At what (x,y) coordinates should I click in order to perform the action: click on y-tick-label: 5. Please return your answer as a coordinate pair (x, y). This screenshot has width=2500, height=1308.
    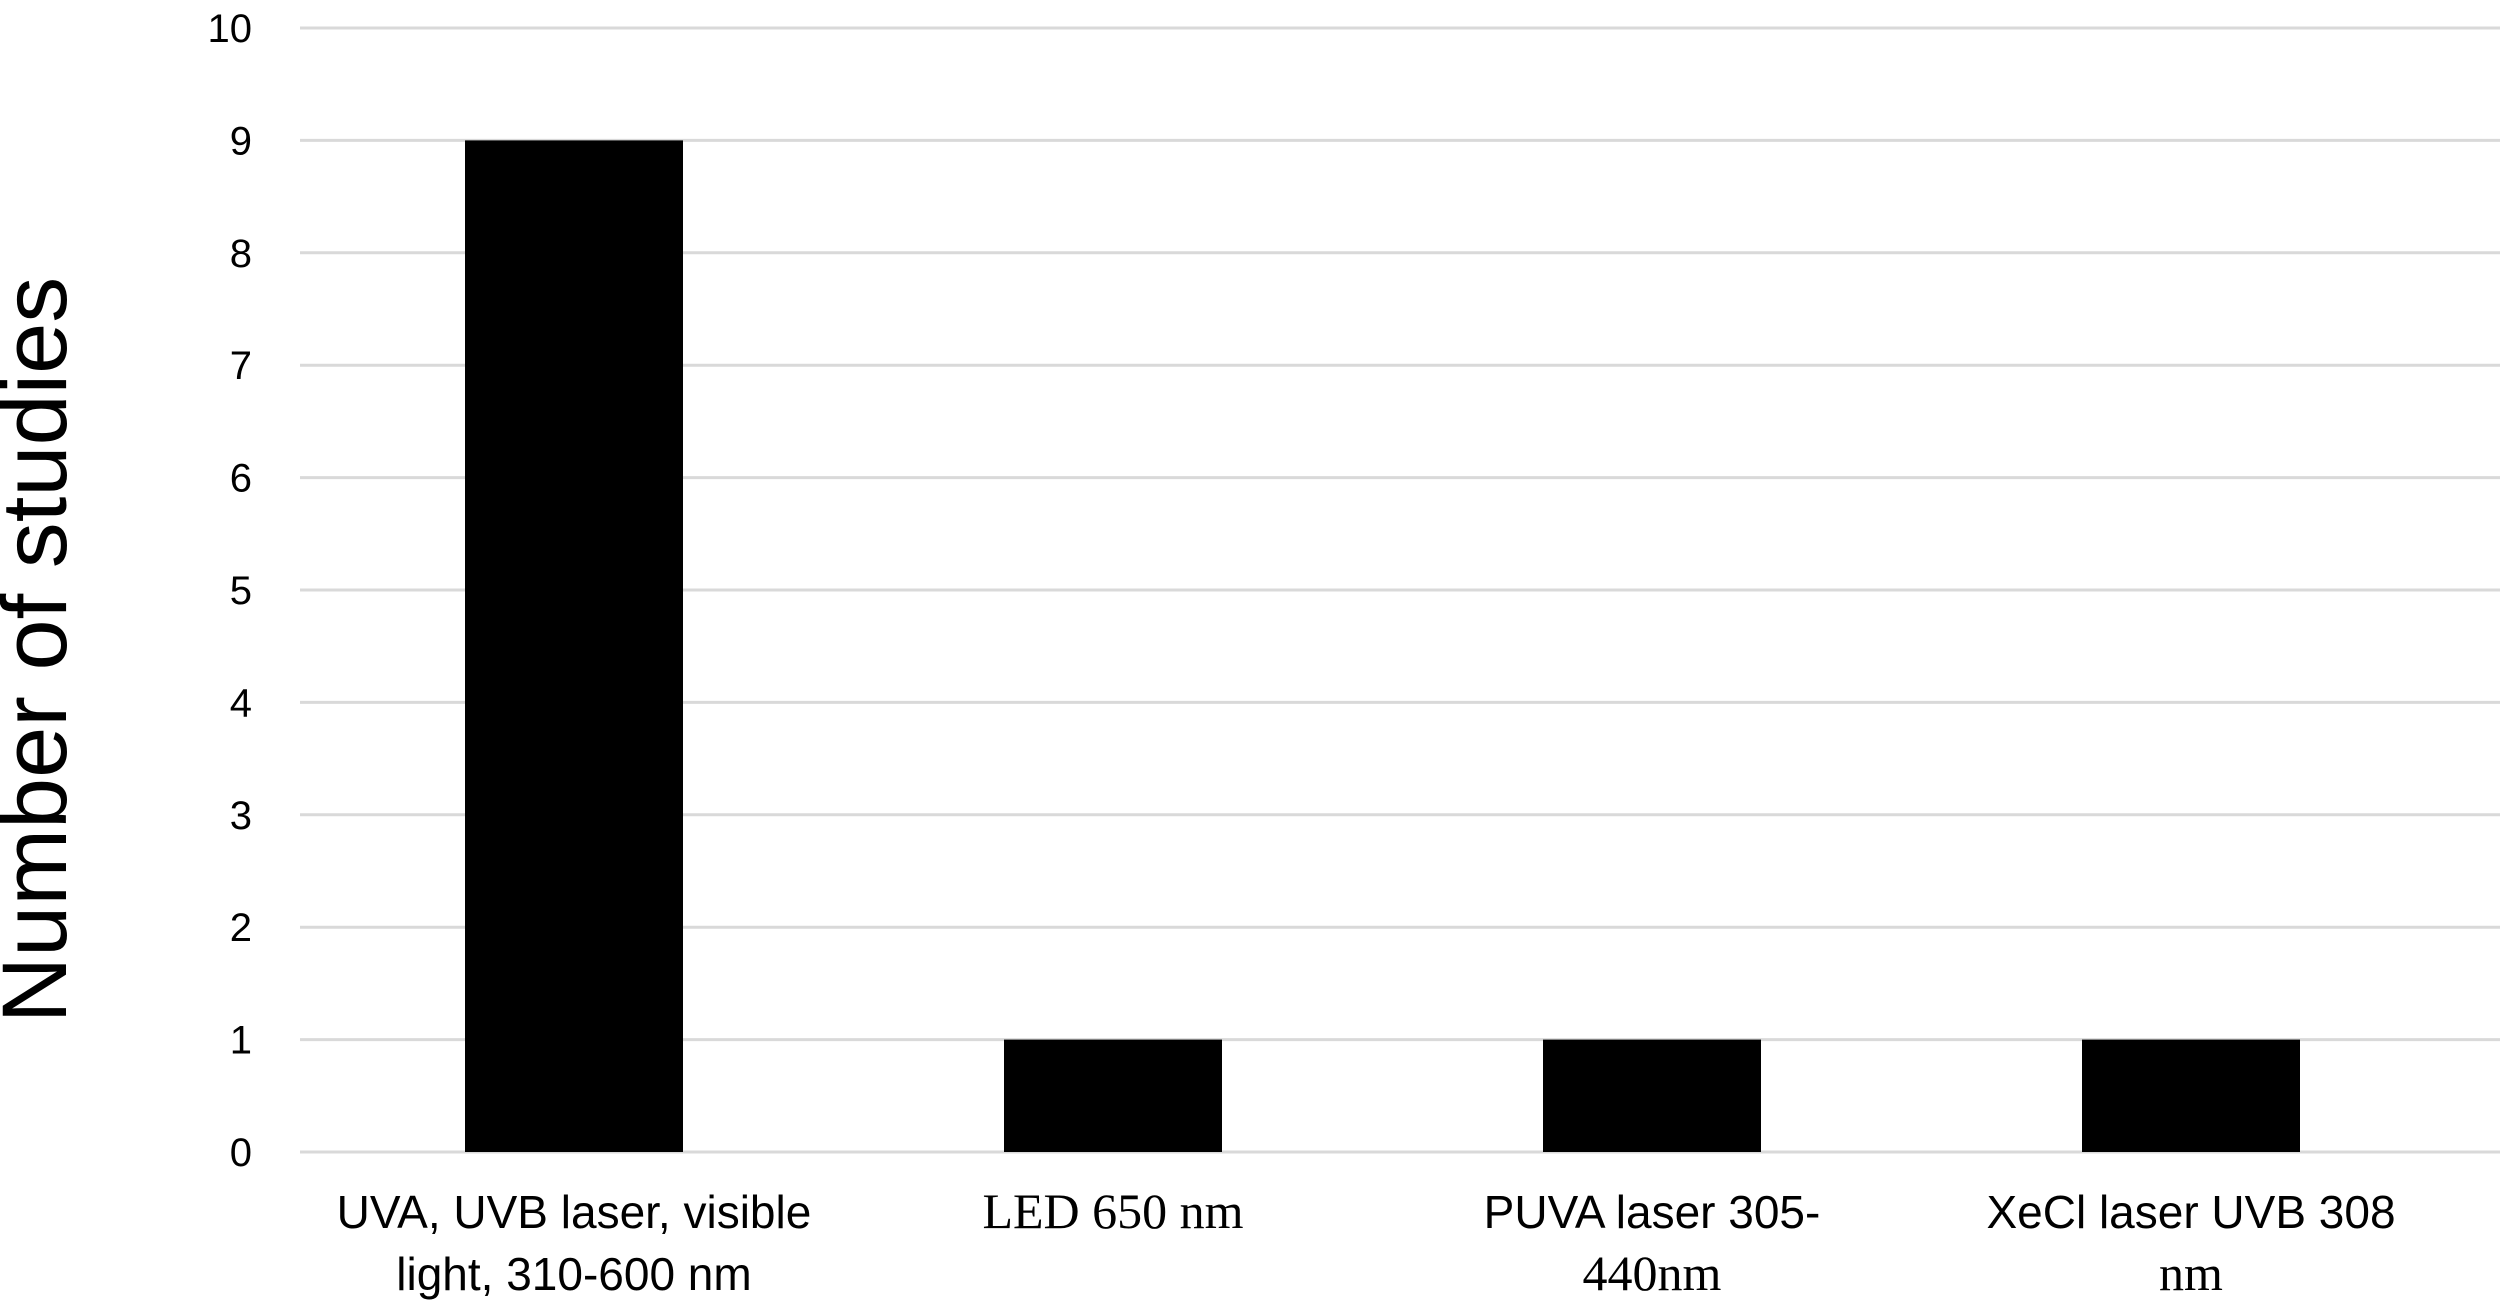
    Looking at the image, I should click on (241, 591).